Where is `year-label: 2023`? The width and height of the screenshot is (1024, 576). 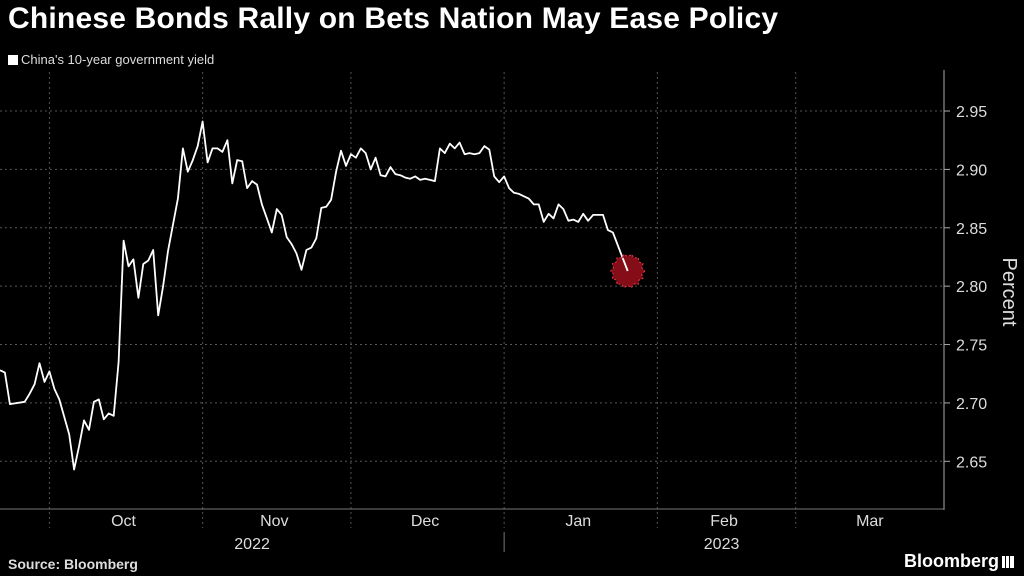
year-label: 2023 is located at coordinates (722, 544).